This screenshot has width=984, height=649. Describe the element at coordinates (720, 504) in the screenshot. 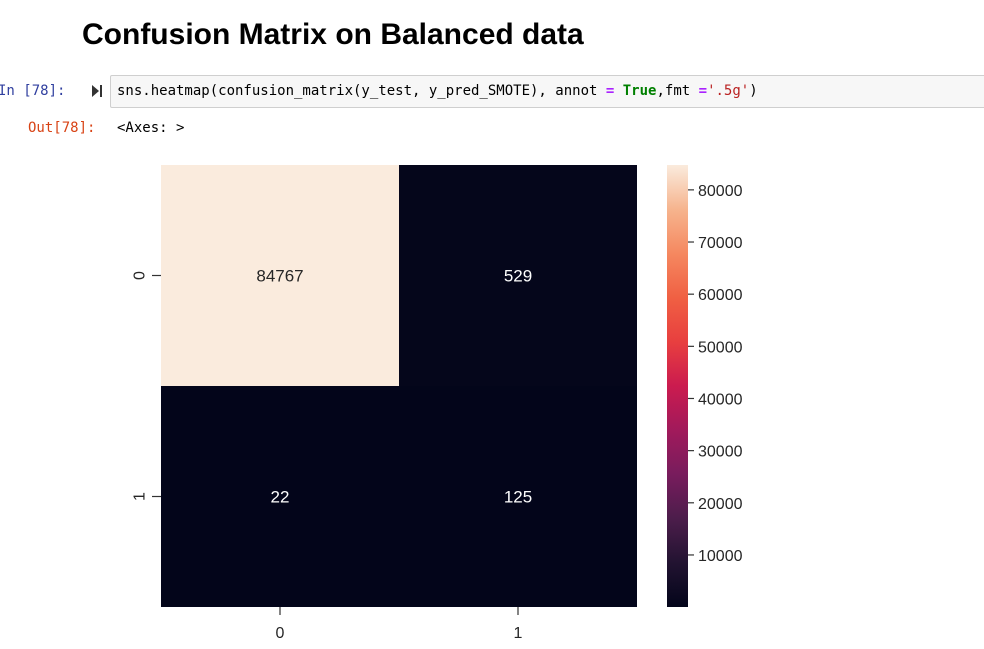

I see `colorbar-tick-label: 20000` at that location.